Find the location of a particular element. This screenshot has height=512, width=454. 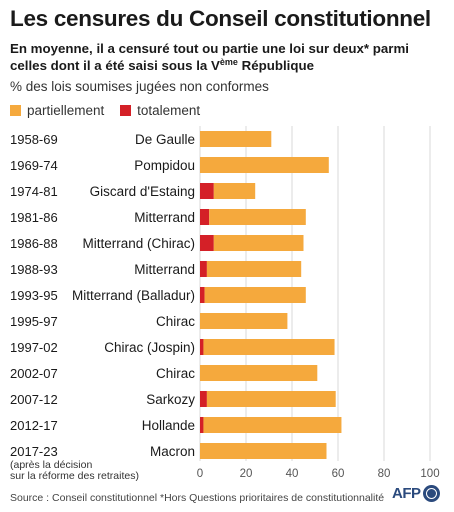

category-president-label: Macron is located at coordinates (172, 451).